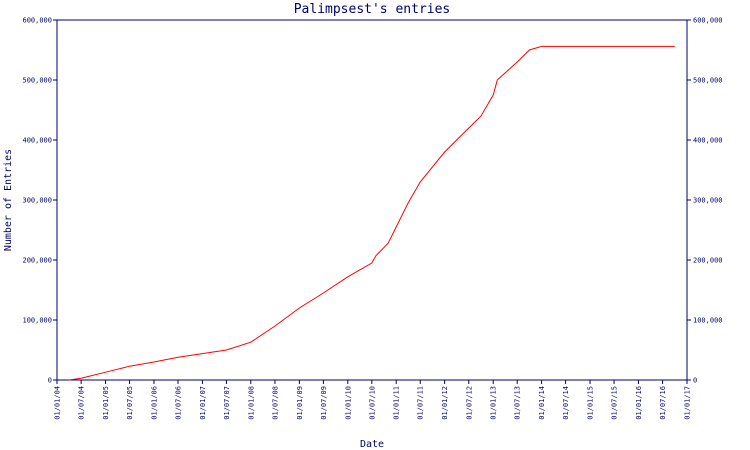 Image resolution: width=750 pixels, height=450 pixels. What do you see at coordinates (251, 403) in the screenshot?
I see `x-tick-label: 01/01/08` at bounding box center [251, 403].